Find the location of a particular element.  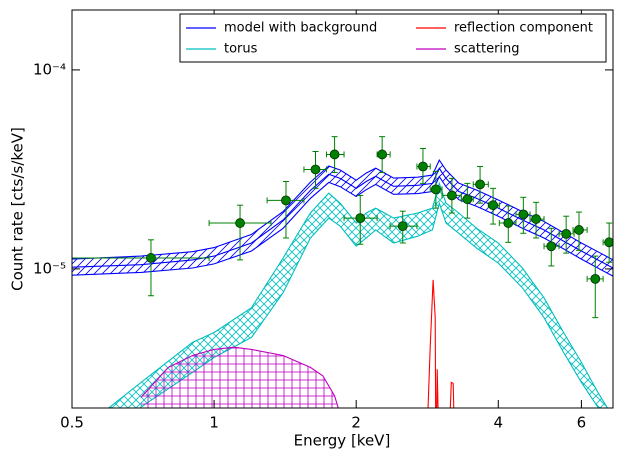

x-tick-label: 6 is located at coordinates (582, 423).